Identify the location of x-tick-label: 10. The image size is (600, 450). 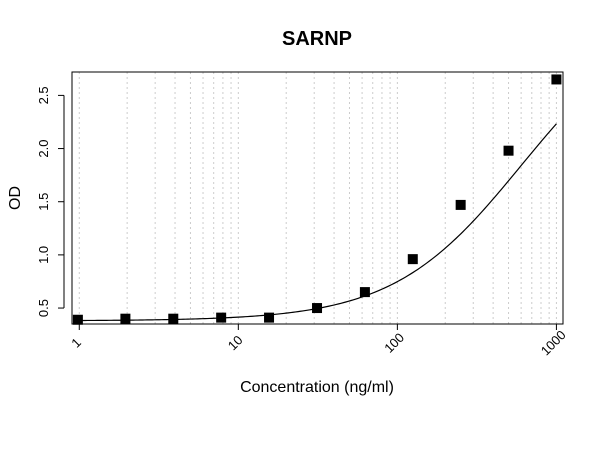
(235, 342).